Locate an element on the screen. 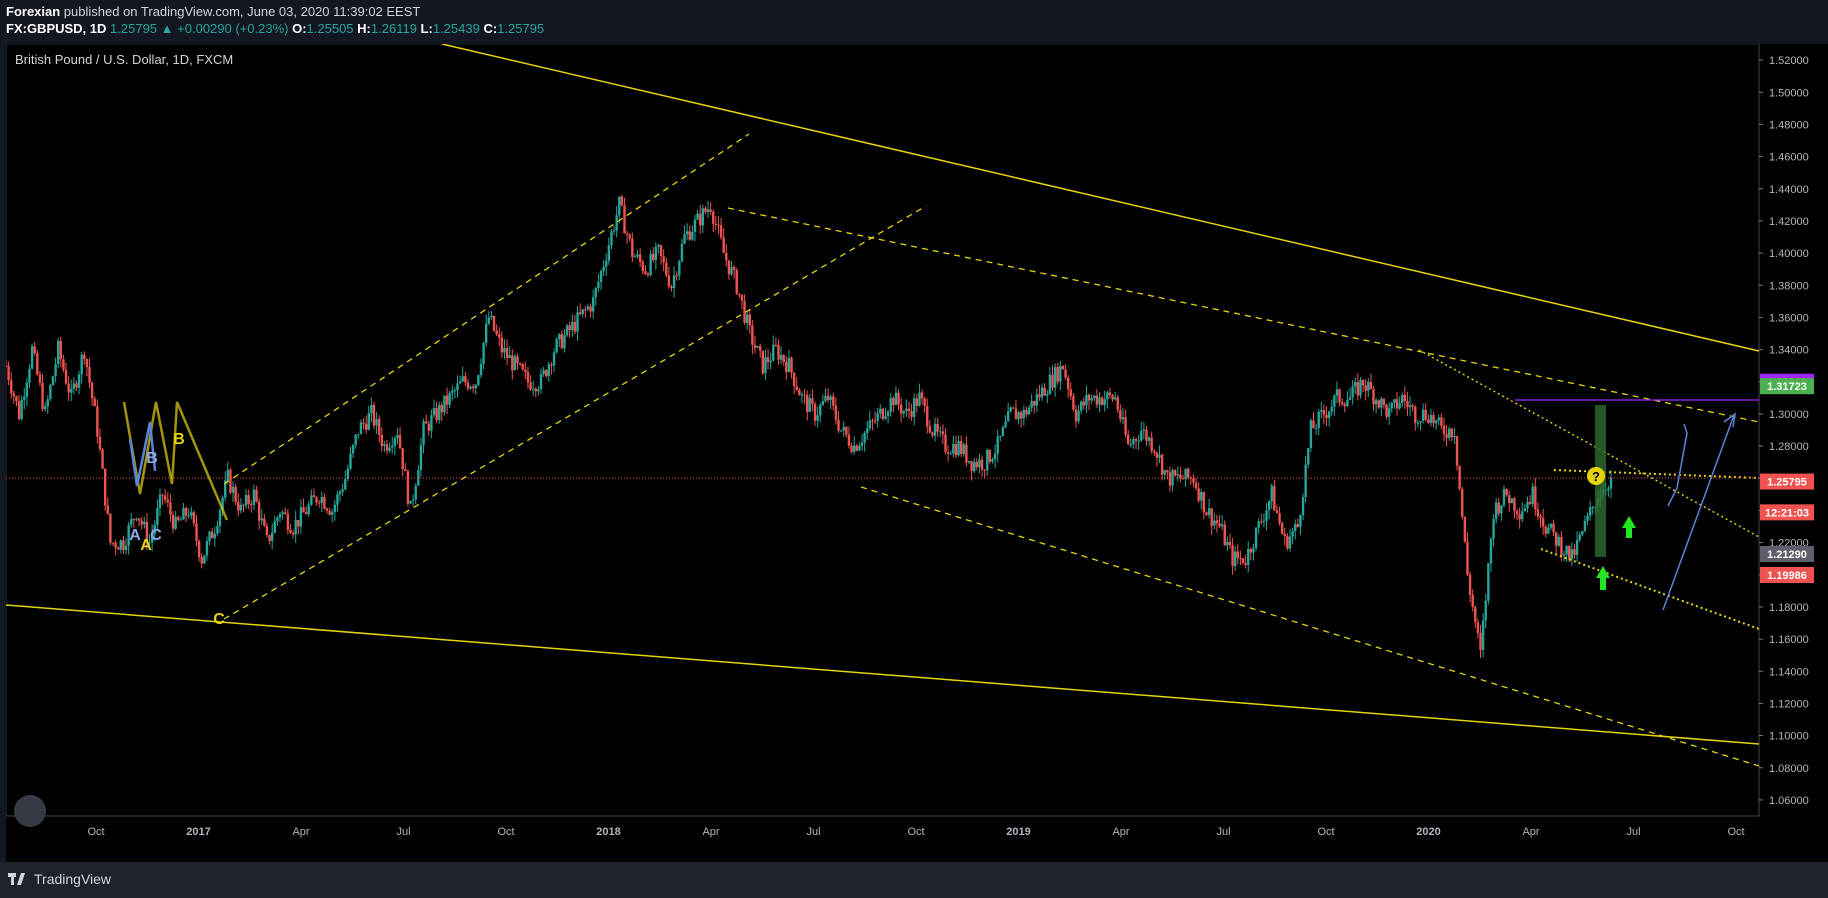  support-dotted is located at coordinates (1650, 589).